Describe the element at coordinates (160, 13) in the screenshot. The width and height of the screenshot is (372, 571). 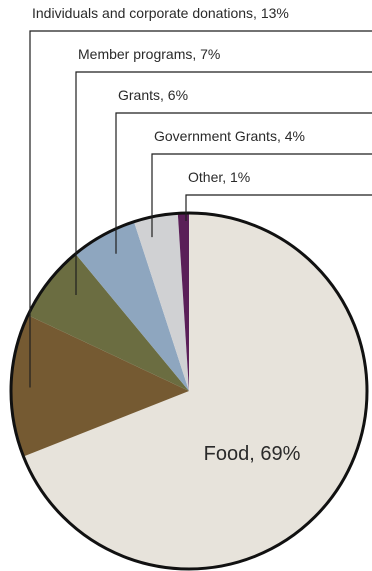
I see `slice-label-individuals-donations: Individuals and corporate donations, 13%` at that location.